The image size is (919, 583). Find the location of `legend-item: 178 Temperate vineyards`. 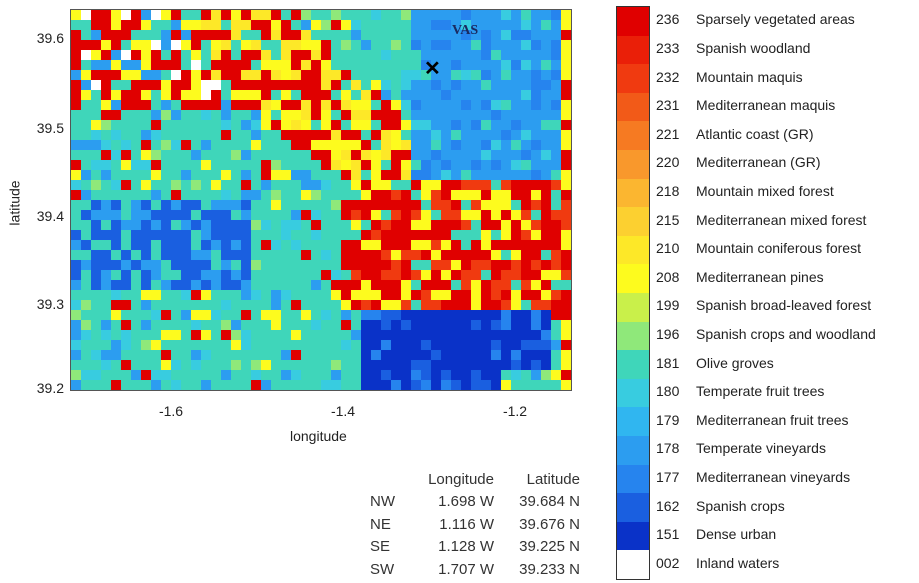

legend-item: 178 Temperate vineyards is located at coordinates (741, 448).